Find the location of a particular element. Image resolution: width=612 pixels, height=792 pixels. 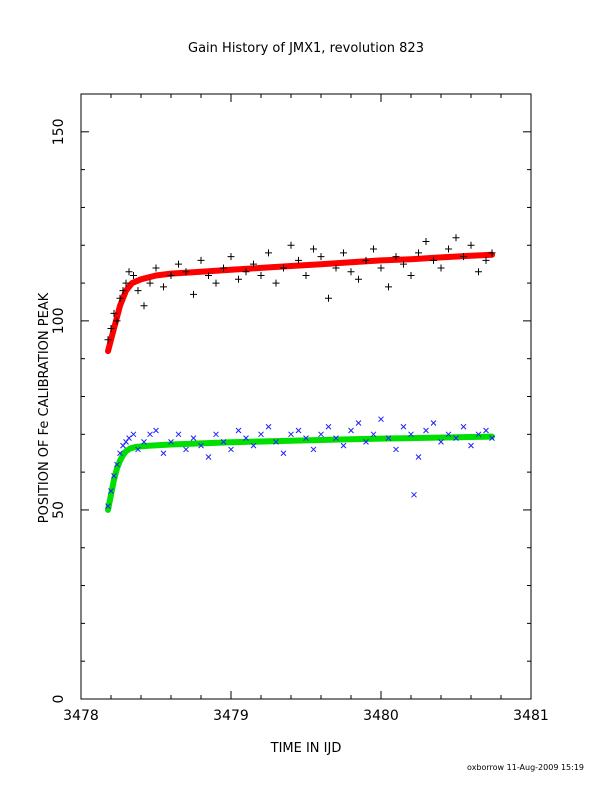

y-tick-label: 0 is located at coordinates (59, 699).